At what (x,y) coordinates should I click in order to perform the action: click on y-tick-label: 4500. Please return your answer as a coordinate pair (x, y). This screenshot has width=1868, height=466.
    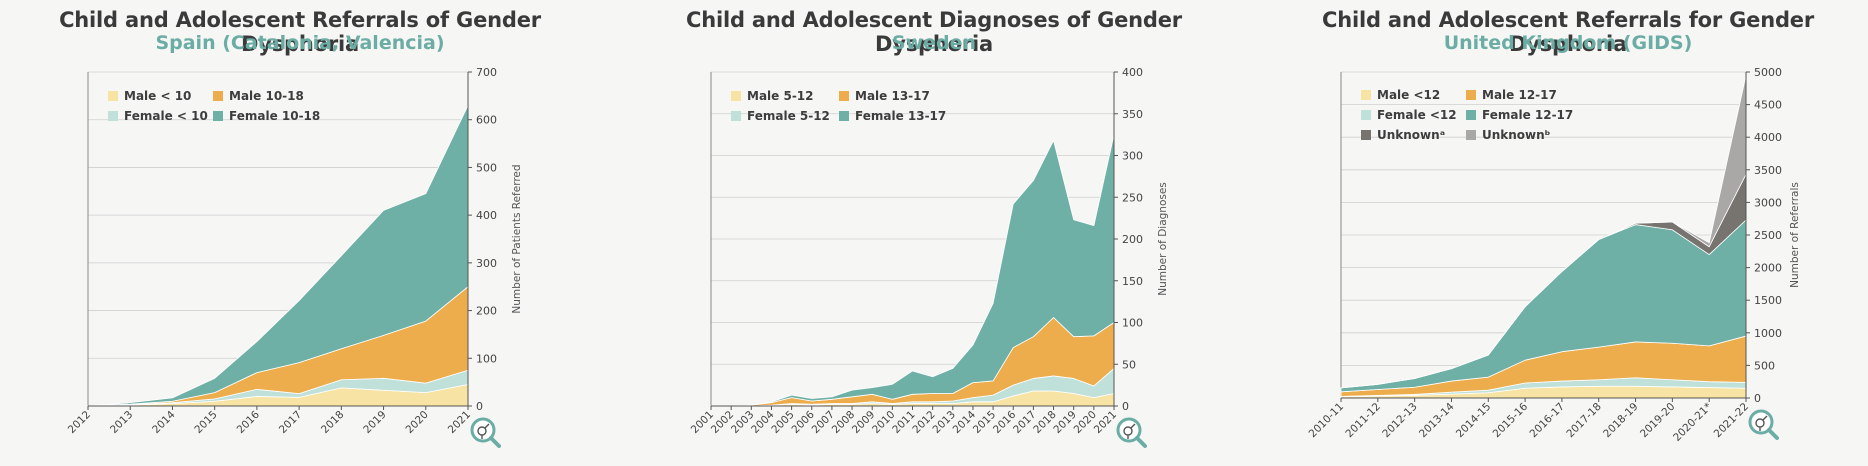
    Looking at the image, I should click on (1768, 105).